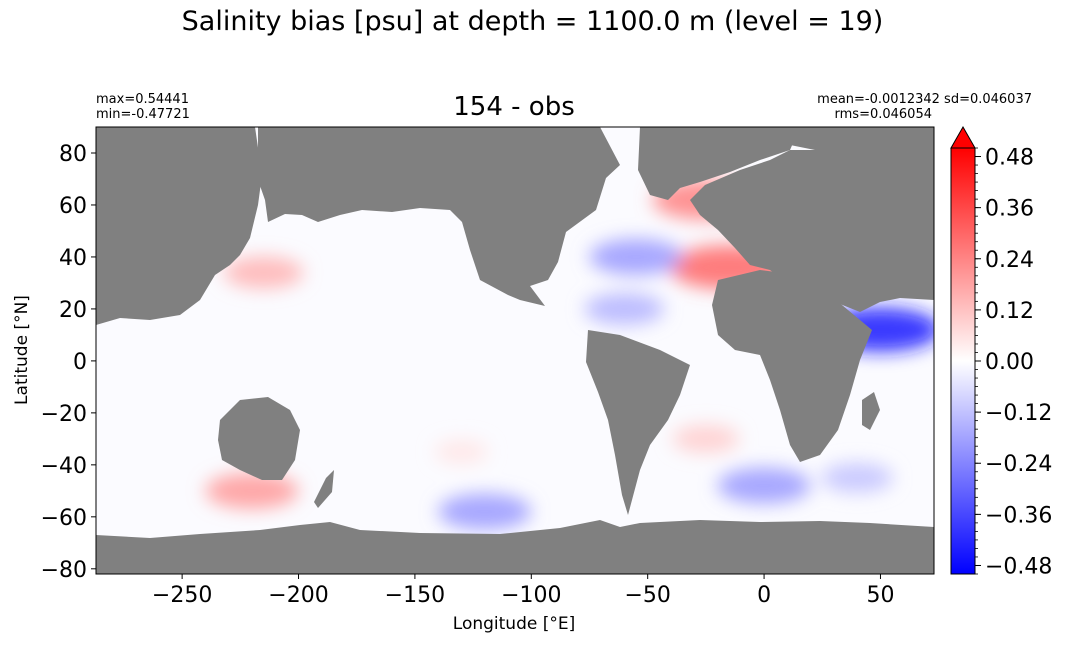 This screenshot has width=1065, height=646. Describe the element at coordinates (73, 154) in the screenshot. I see `y-tick-label: 80` at that location.